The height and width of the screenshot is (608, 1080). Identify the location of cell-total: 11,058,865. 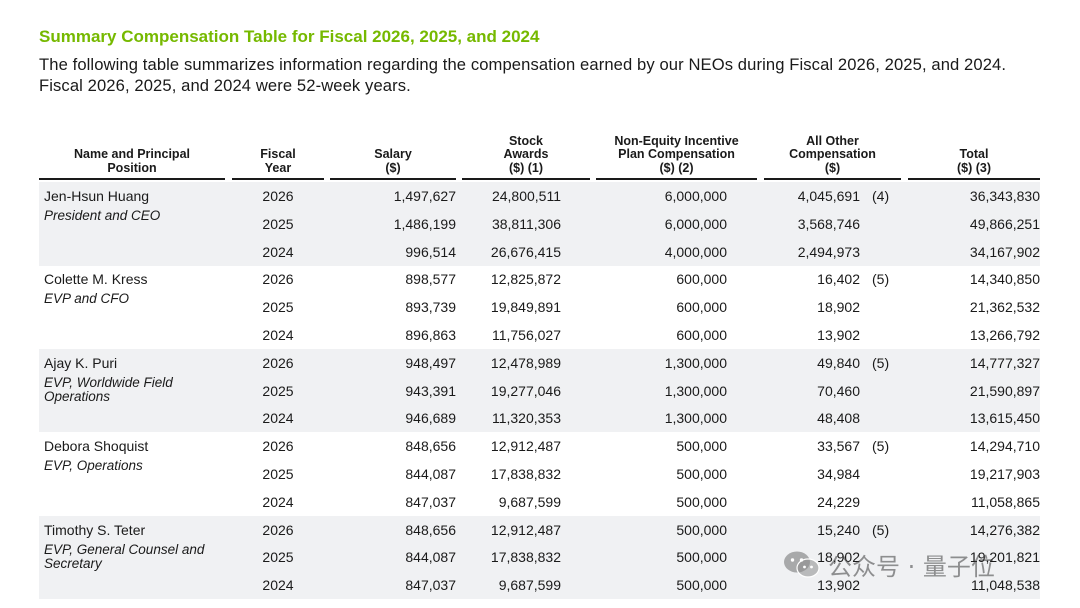
(1005, 501).